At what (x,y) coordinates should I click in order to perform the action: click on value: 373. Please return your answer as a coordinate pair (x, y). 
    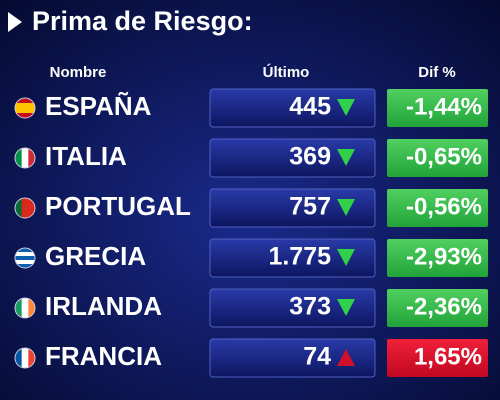
    Looking at the image, I should click on (310, 307).